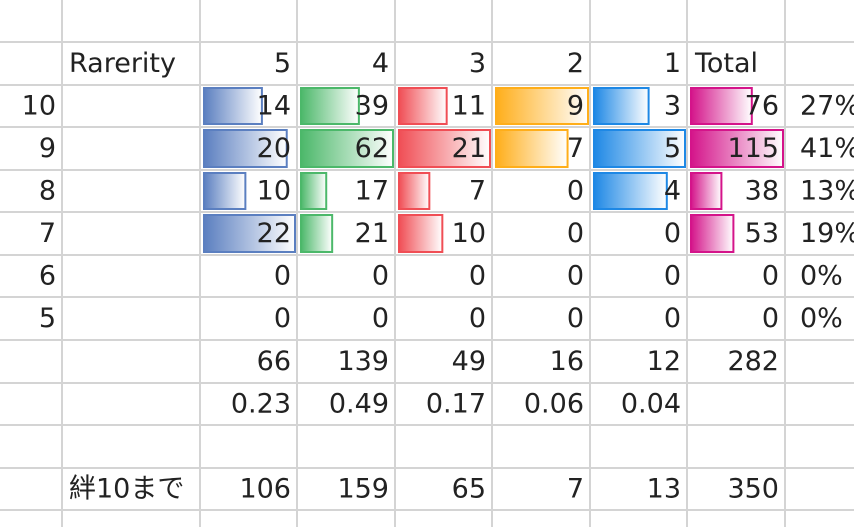 Image resolution: width=854 pixels, height=527 pixels. Describe the element at coordinates (762, 233) in the screenshot. I see `cell-value: 53` at that location.